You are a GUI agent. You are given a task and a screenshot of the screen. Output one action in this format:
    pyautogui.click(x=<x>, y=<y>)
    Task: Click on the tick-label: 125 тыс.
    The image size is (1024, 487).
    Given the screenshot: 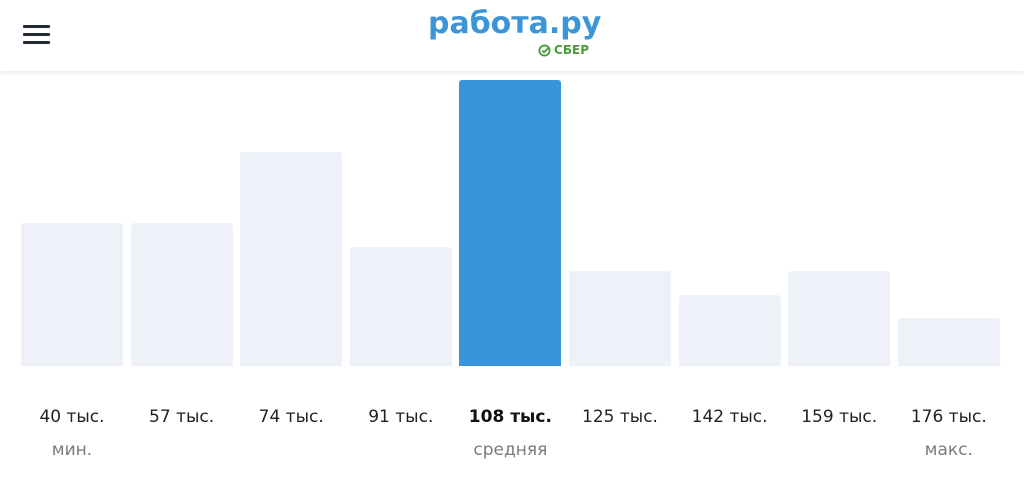 What is the action you would take?
    pyautogui.click(x=620, y=417)
    